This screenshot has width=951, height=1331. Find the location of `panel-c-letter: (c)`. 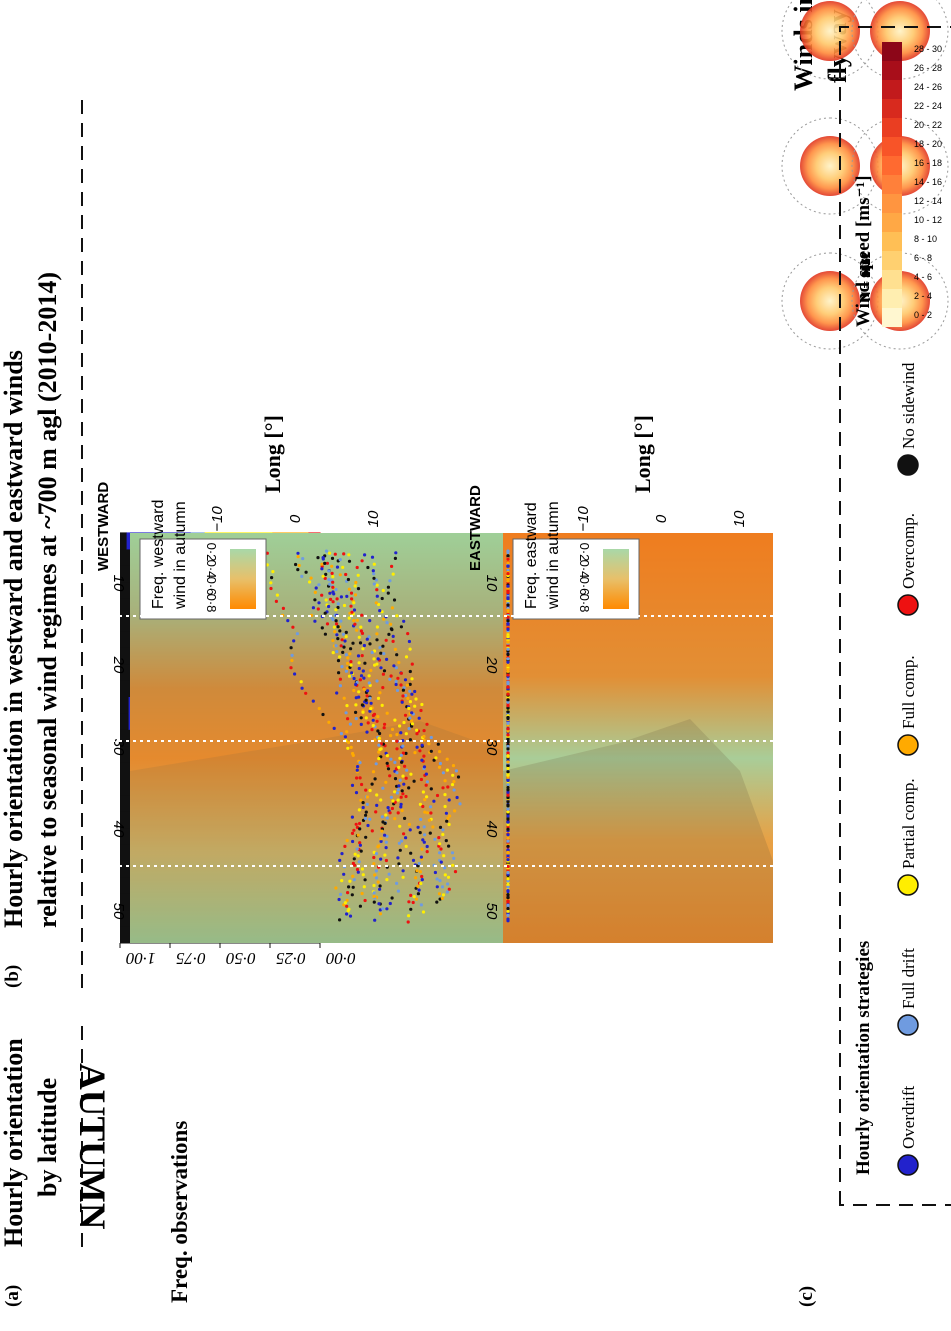

panel-c-letter: (c) is located at coordinates (806, 1296).